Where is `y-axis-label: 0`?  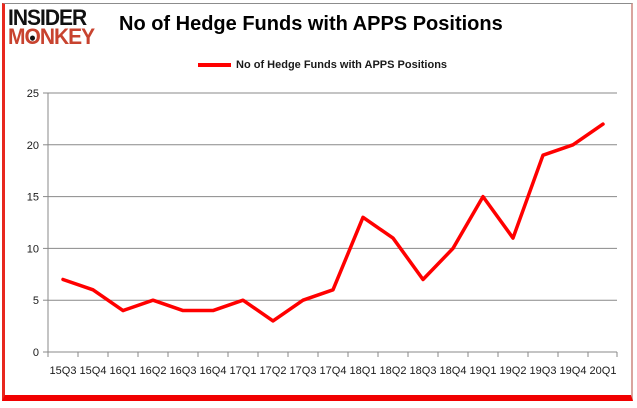
y-axis-label: 0 is located at coordinates (36, 353).